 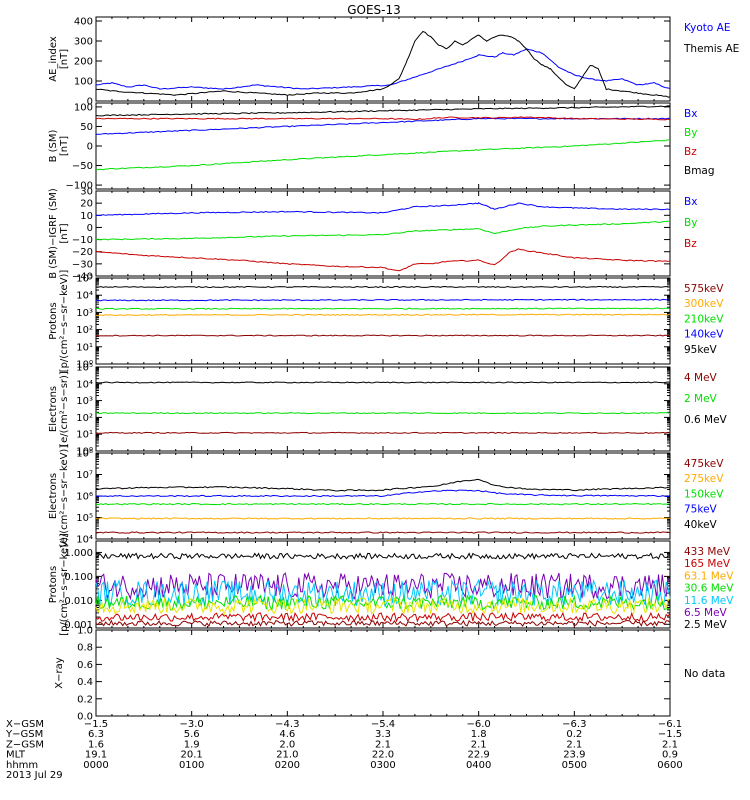 What do you see at coordinates (383, 64) in the screenshot?
I see `series-ae-themis-ae` at bounding box center [383, 64].